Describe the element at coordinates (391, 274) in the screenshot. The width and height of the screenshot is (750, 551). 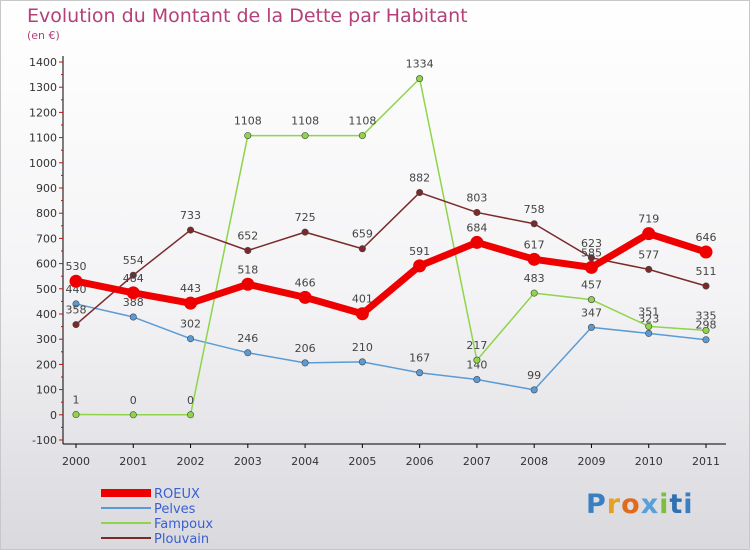
I see `series-line-roeux` at that location.